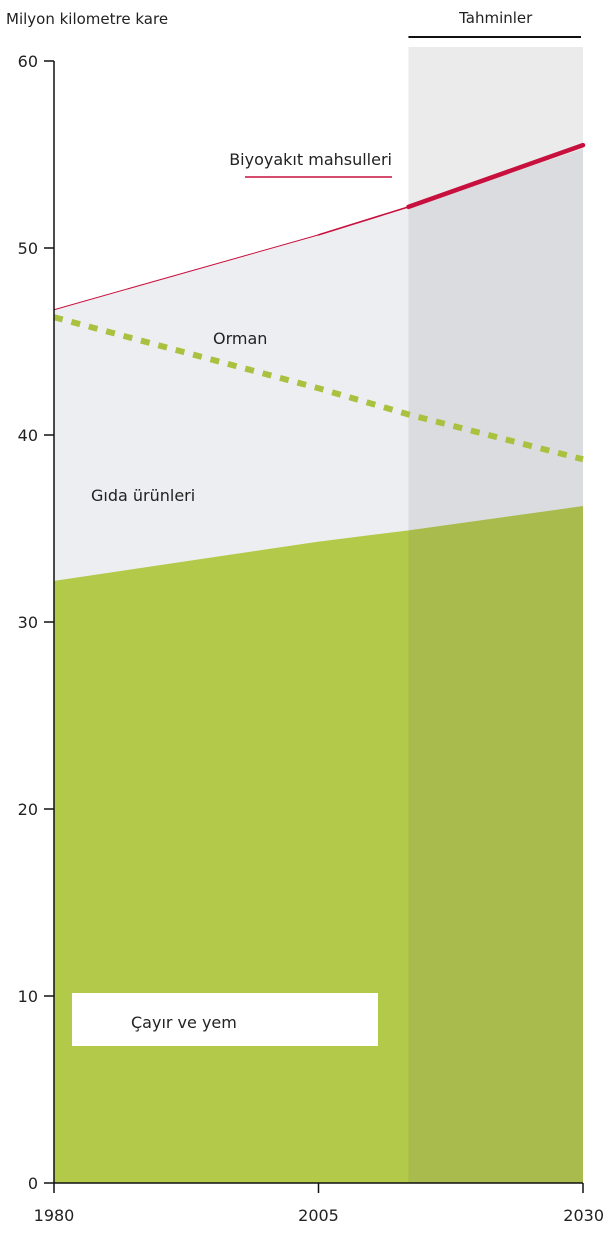  Describe the element at coordinates (184, 1022) in the screenshot. I see `label-cayir-ve-yem: Çayır ve yem` at that location.